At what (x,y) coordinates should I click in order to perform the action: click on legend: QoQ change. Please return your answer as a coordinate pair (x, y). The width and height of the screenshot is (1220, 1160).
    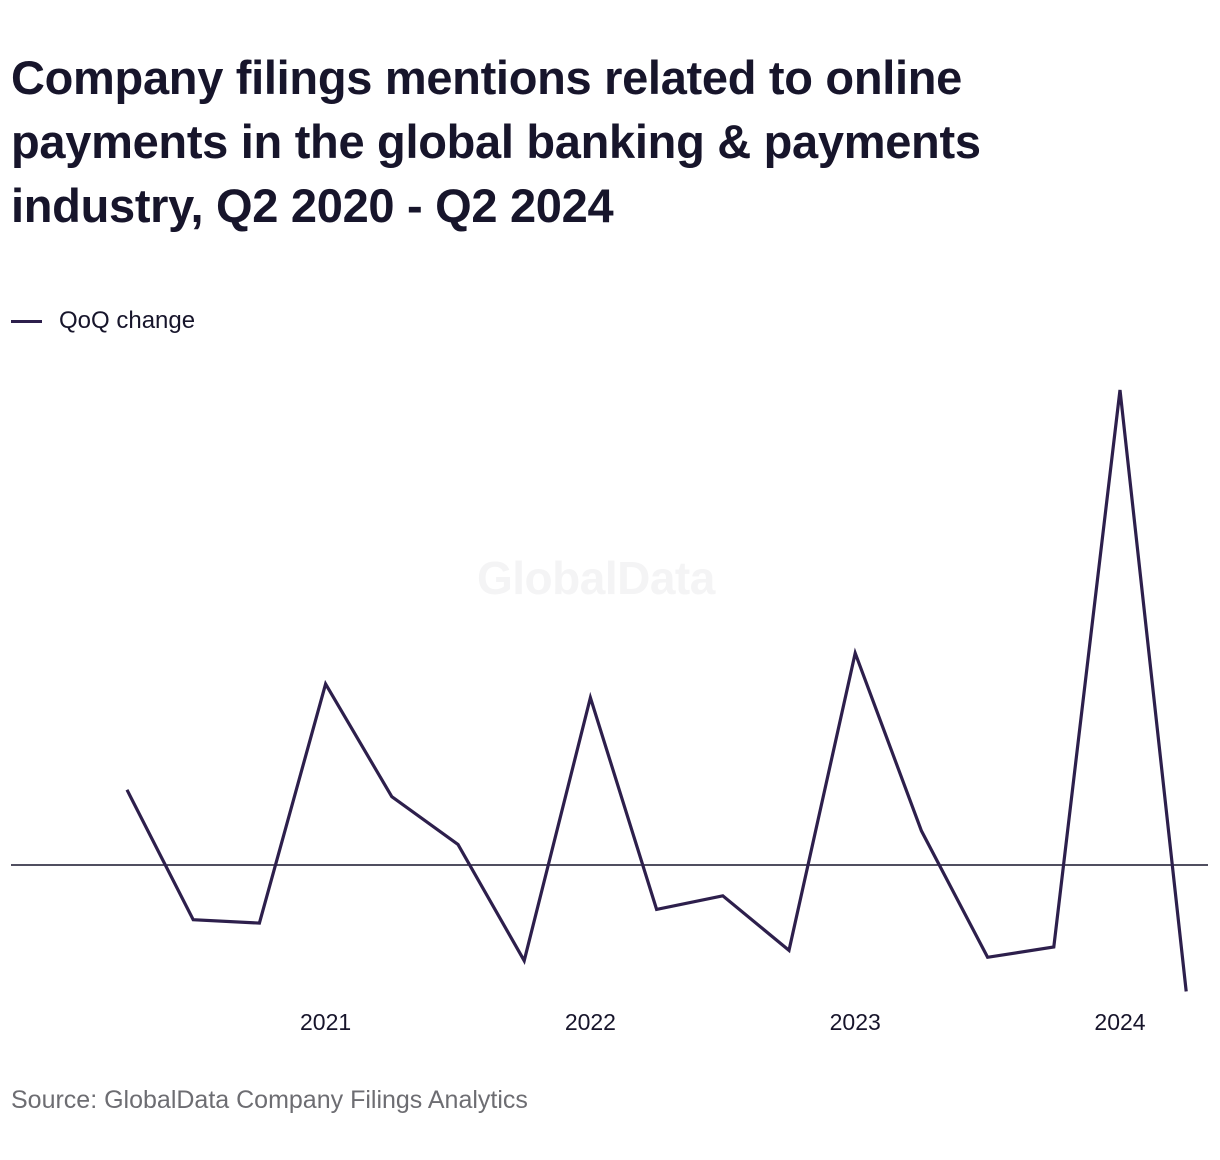
    Looking at the image, I should click on (103, 321).